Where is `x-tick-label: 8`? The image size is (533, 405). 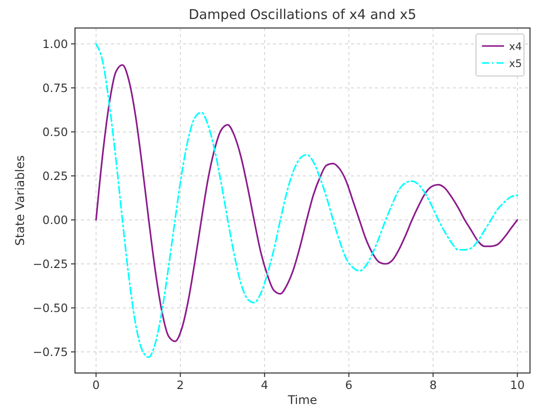 x-tick-label: 8 is located at coordinates (433, 385).